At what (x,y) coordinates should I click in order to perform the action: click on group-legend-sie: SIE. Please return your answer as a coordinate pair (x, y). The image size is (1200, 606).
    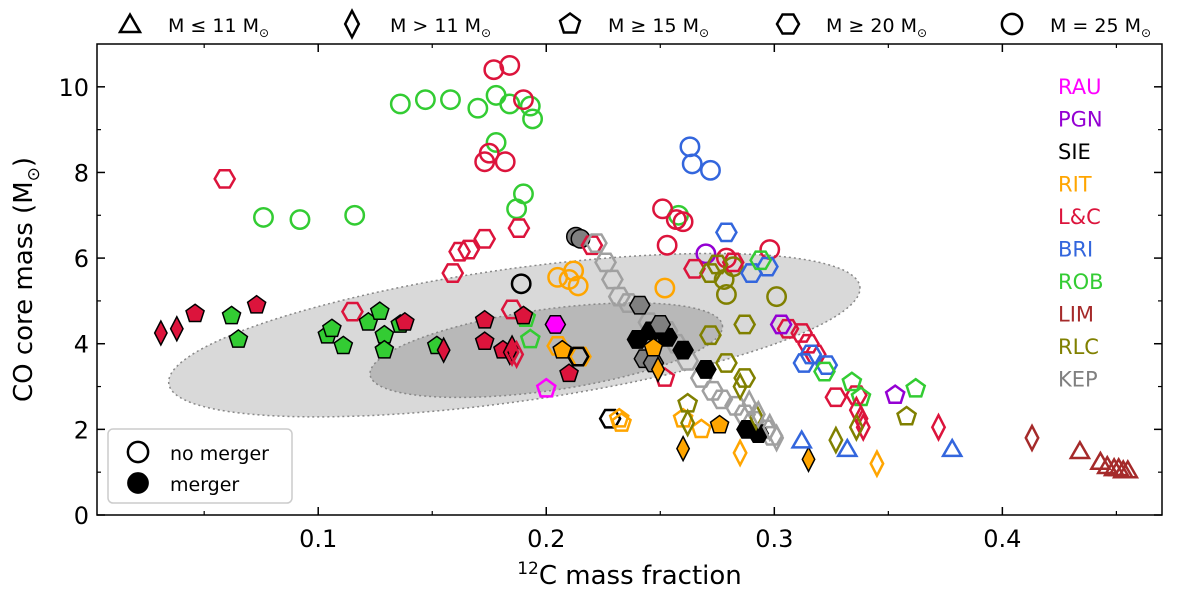
    Looking at the image, I should click on (1074, 152).